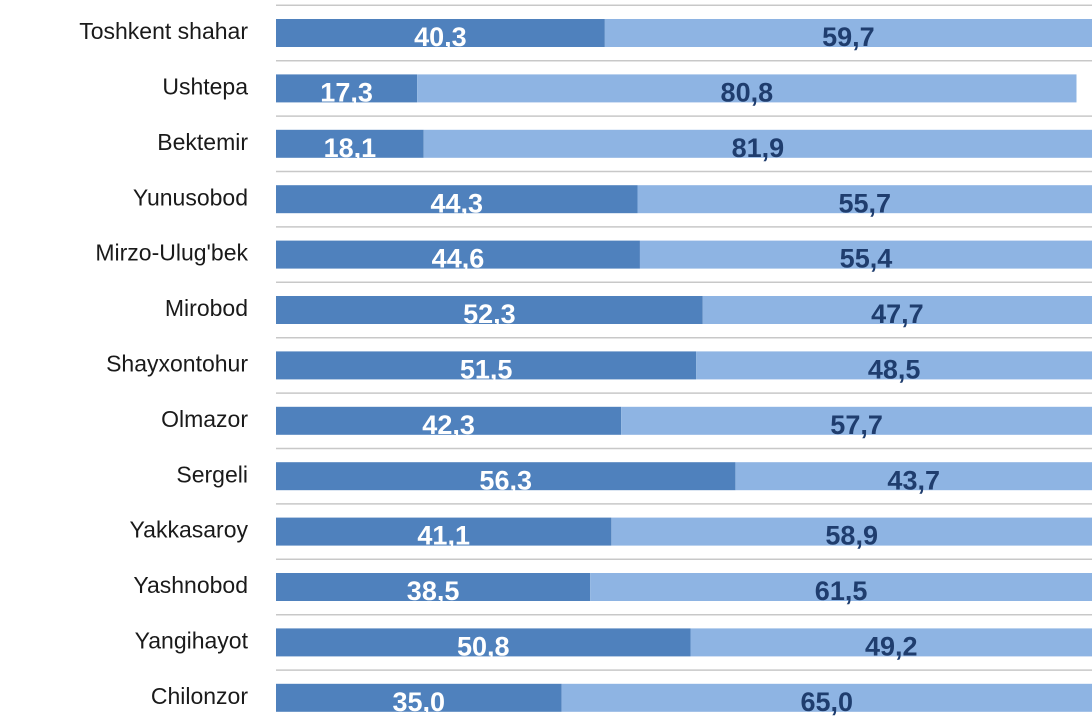  What do you see at coordinates (177, 363) in the screenshot?
I see `y-tick-label: Shayxontohur` at bounding box center [177, 363].